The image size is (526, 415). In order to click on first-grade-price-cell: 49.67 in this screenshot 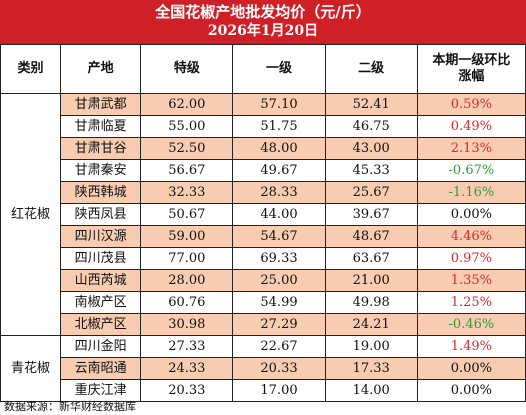, I will do `click(279, 170)`.